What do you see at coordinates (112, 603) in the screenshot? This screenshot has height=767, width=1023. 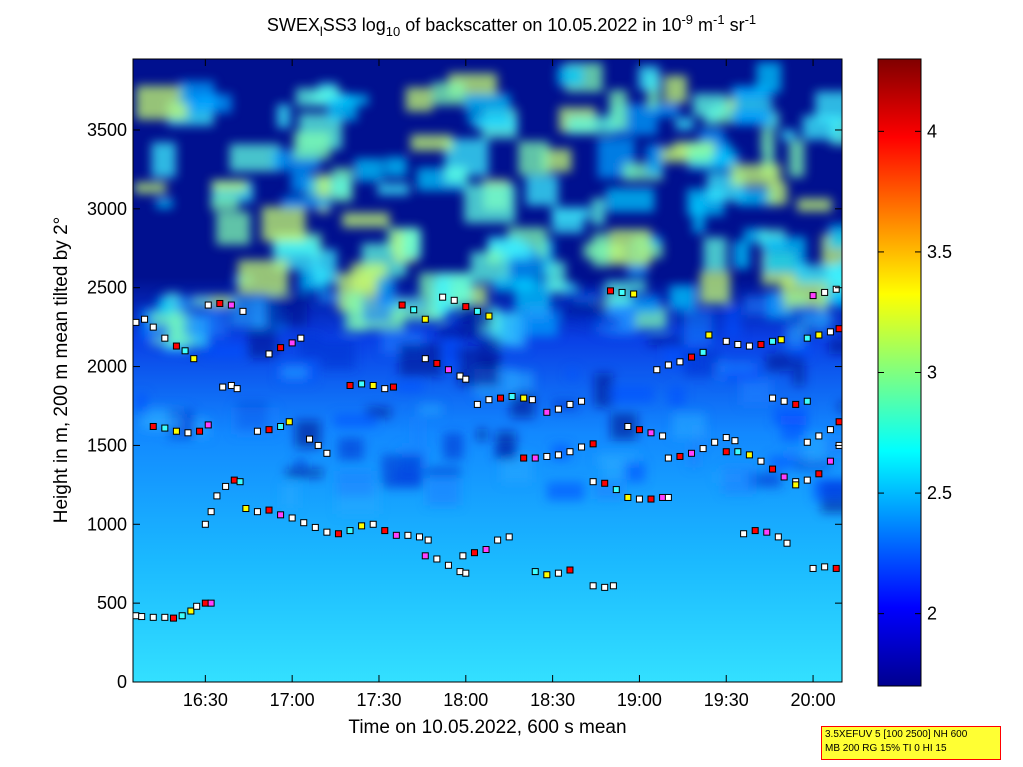 I see `y-tick-label: 500` at bounding box center [112, 603].